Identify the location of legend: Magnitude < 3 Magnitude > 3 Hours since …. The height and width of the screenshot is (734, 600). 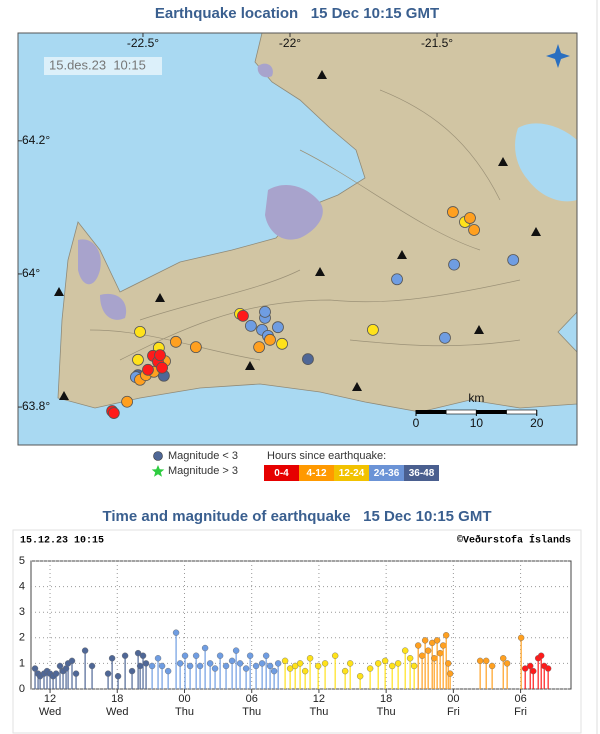
(295, 465).